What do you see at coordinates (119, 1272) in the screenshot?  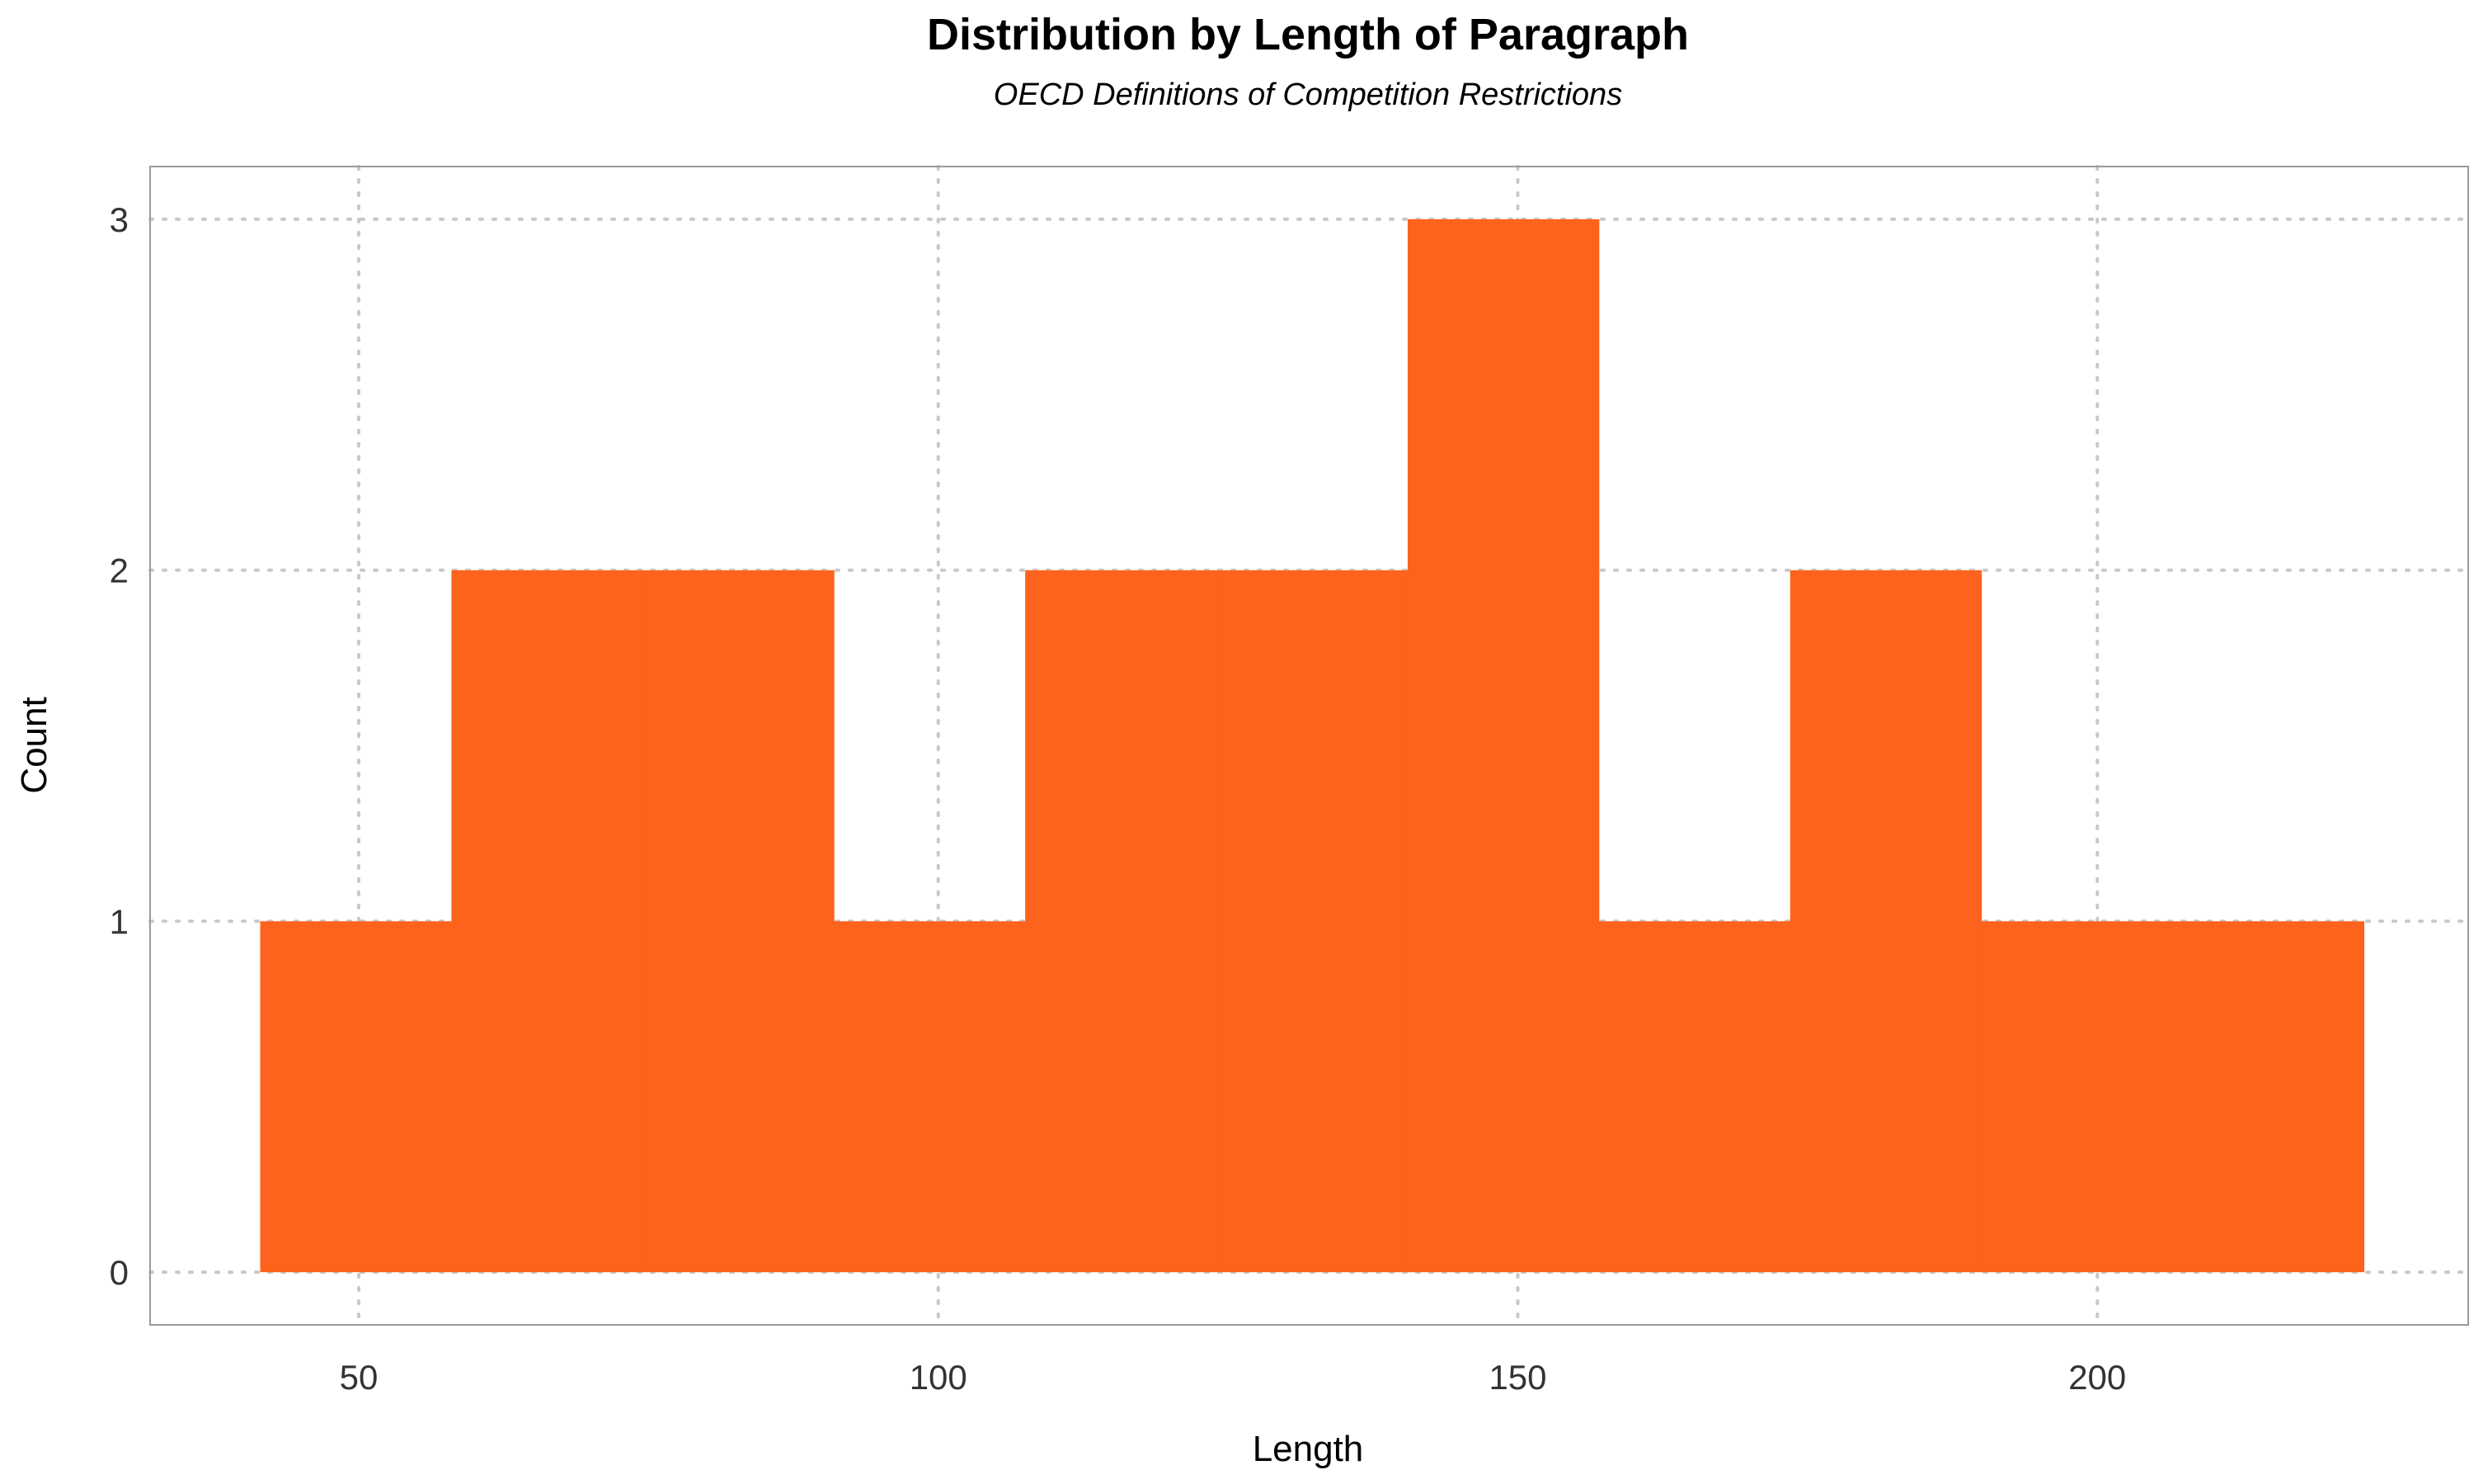 I see `y-tick-label: 0` at bounding box center [119, 1272].